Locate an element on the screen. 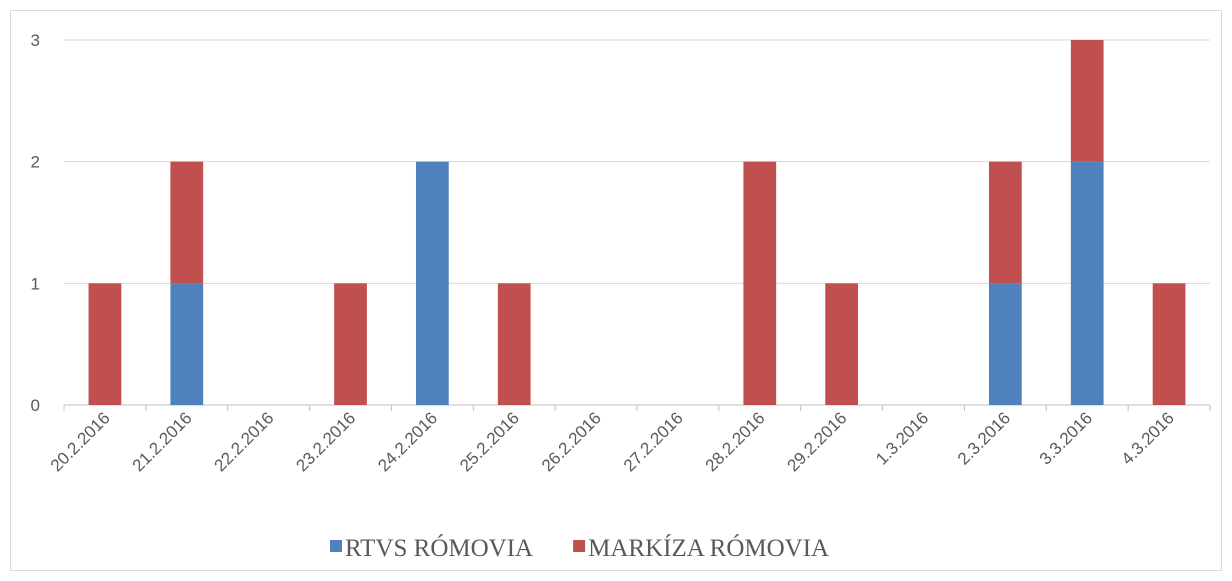  y-tick-label: 3 is located at coordinates (35, 40).